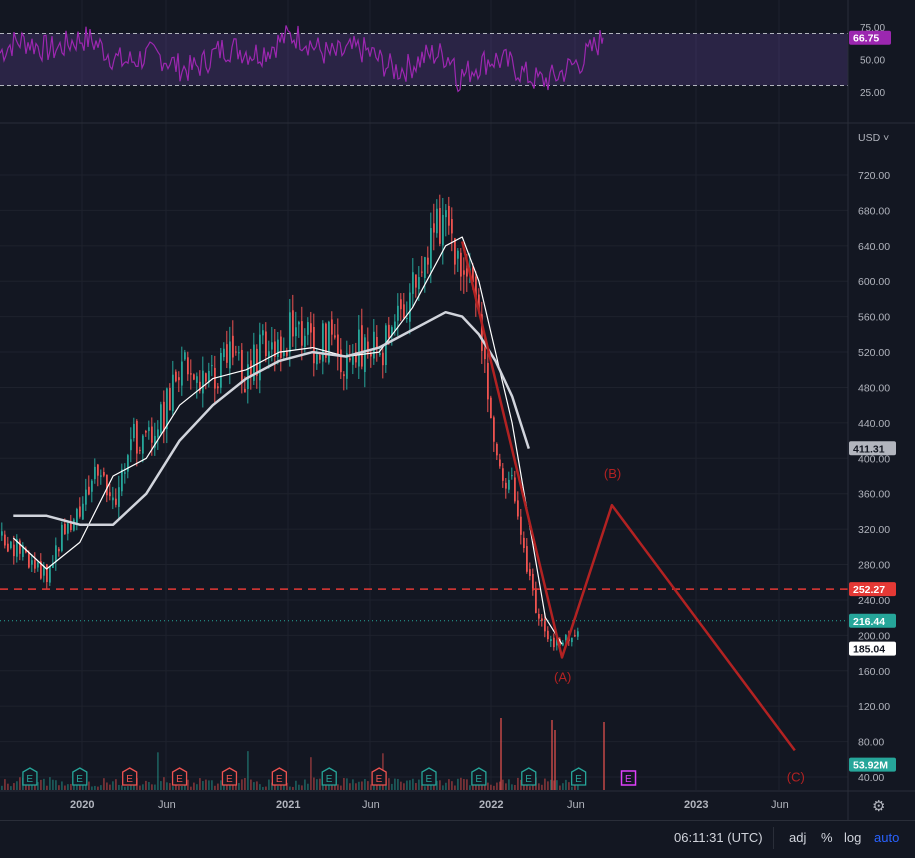 The width and height of the screenshot is (915, 858). What do you see at coordinates (528, 779) in the screenshot?
I see `earnings-letter: E` at bounding box center [528, 779].